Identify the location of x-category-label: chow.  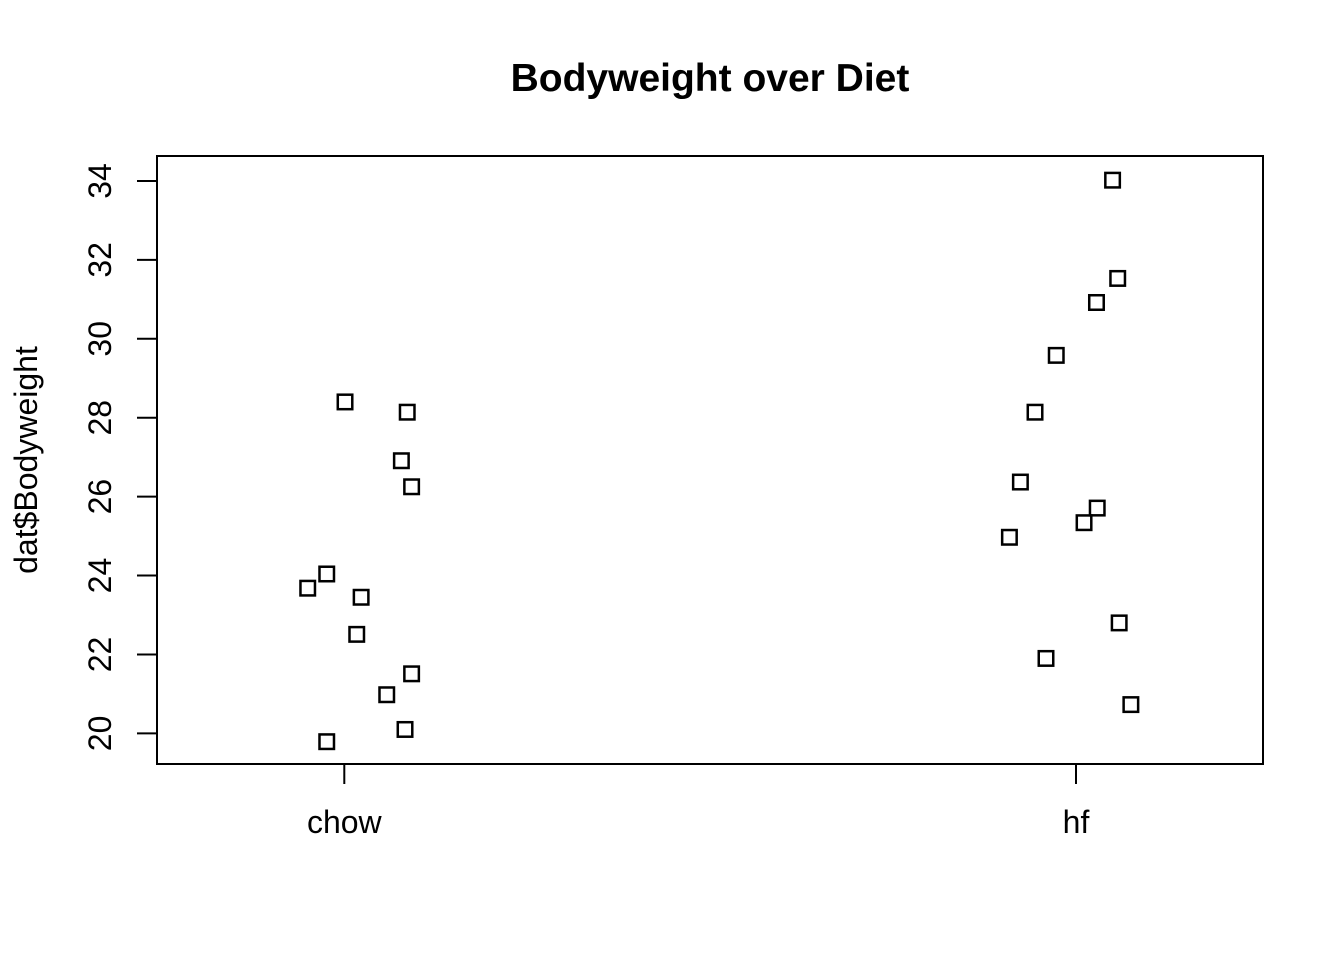
(345, 822).